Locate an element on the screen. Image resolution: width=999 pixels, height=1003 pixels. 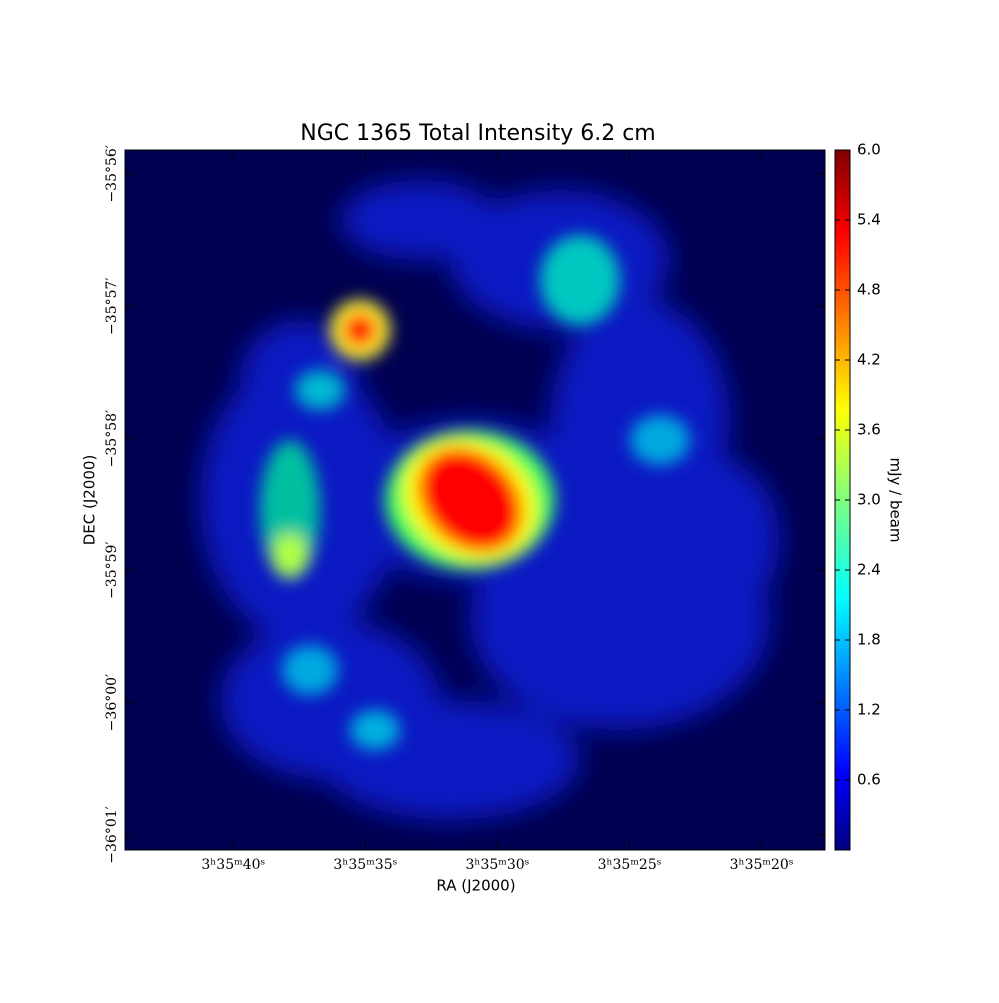
colorbar-tick-label: 1.8 is located at coordinates (869, 640).